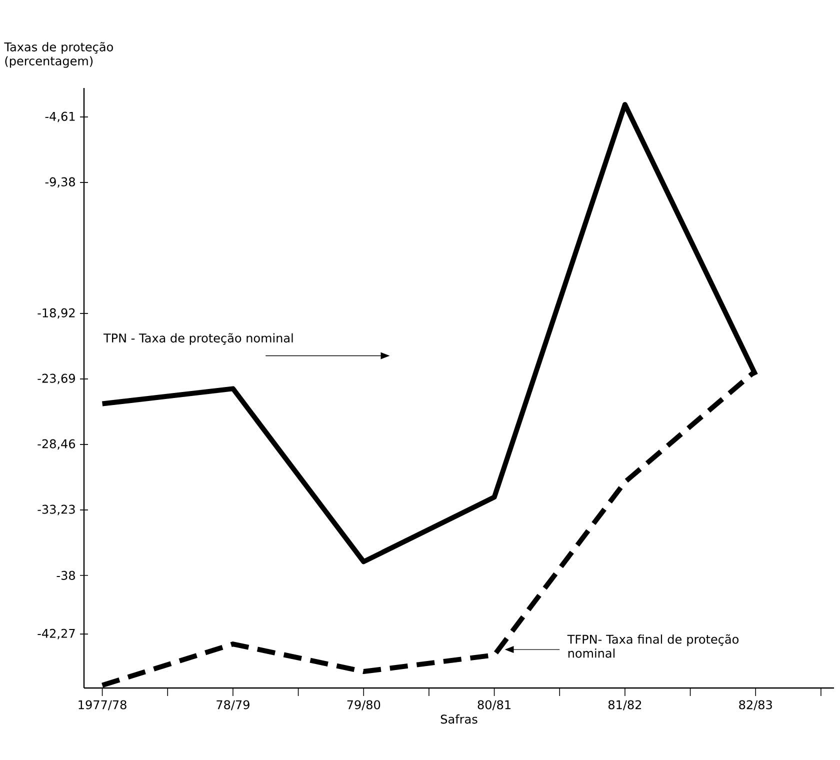 The height and width of the screenshot is (760, 840). I want to click on annotation: TFPN- Taxa final de proteção nominal, so click(653, 646).